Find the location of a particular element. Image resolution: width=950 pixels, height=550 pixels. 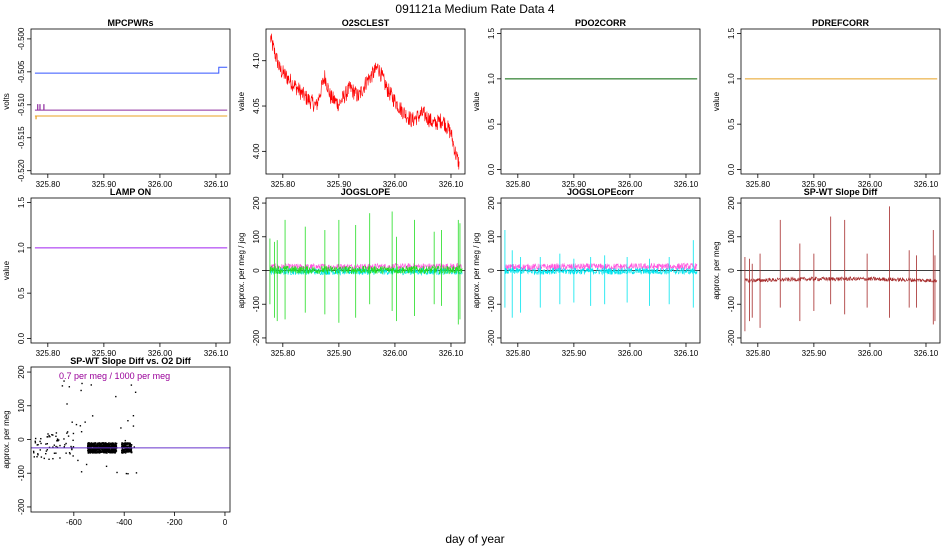

plot-area-jogslopecorr is located at coordinates (600, 274).